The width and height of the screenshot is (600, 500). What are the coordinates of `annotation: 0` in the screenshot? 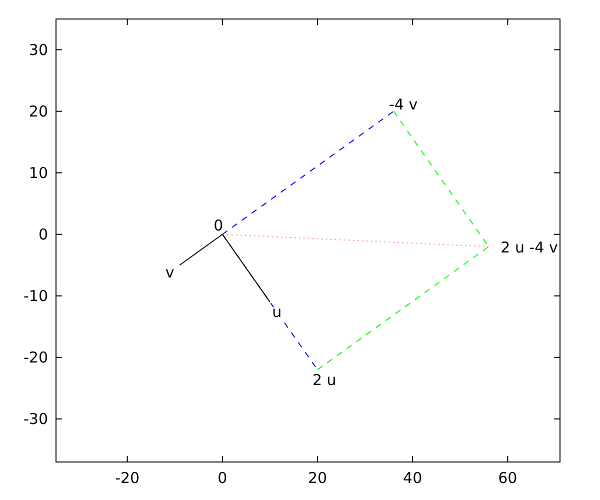 It's located at (219, 225).